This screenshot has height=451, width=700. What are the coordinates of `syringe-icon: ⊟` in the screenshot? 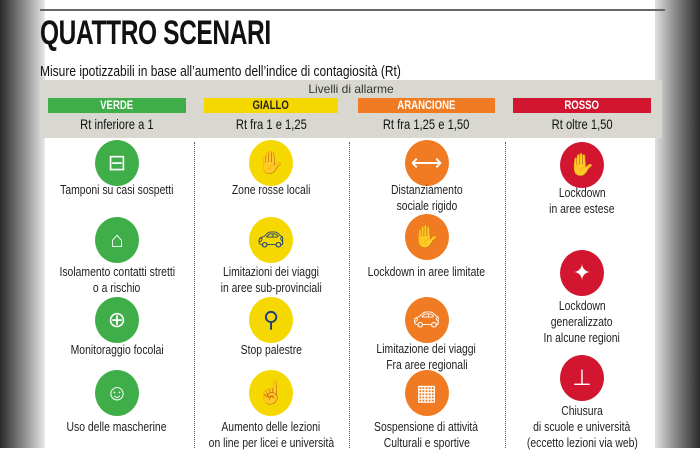 It's located at (117, 163).